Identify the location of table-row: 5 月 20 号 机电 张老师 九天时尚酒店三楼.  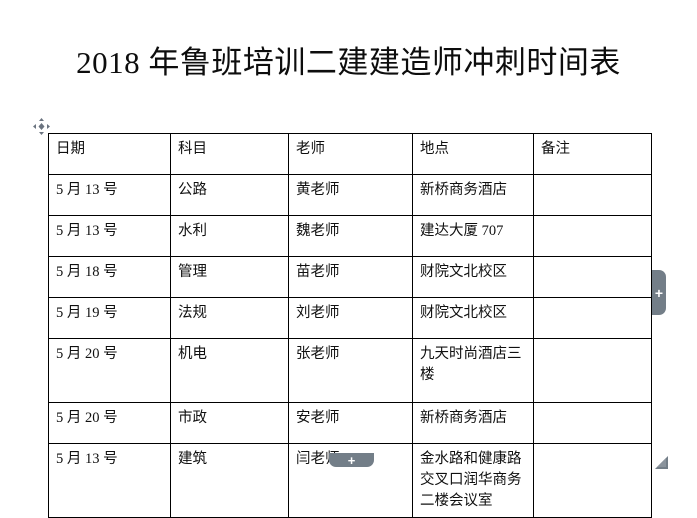
(350, 370).